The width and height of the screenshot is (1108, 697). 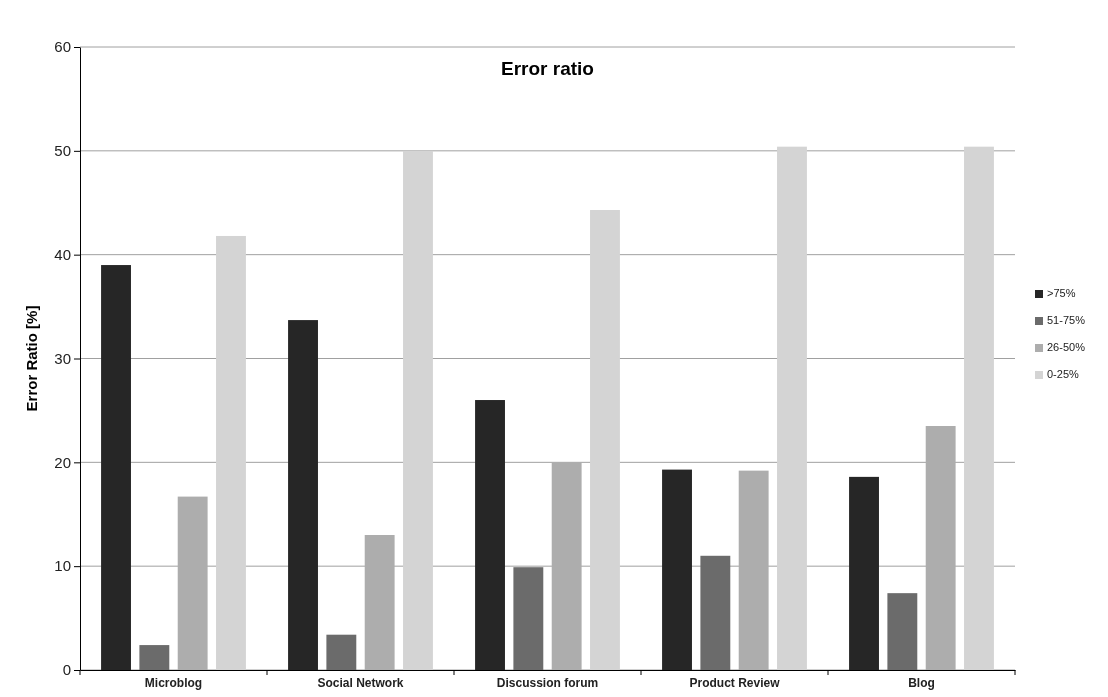 What do you see at coordinates (62, 47) in the screenshot?
I see `y-tick-label: 60` at bounding box center [62, 47].